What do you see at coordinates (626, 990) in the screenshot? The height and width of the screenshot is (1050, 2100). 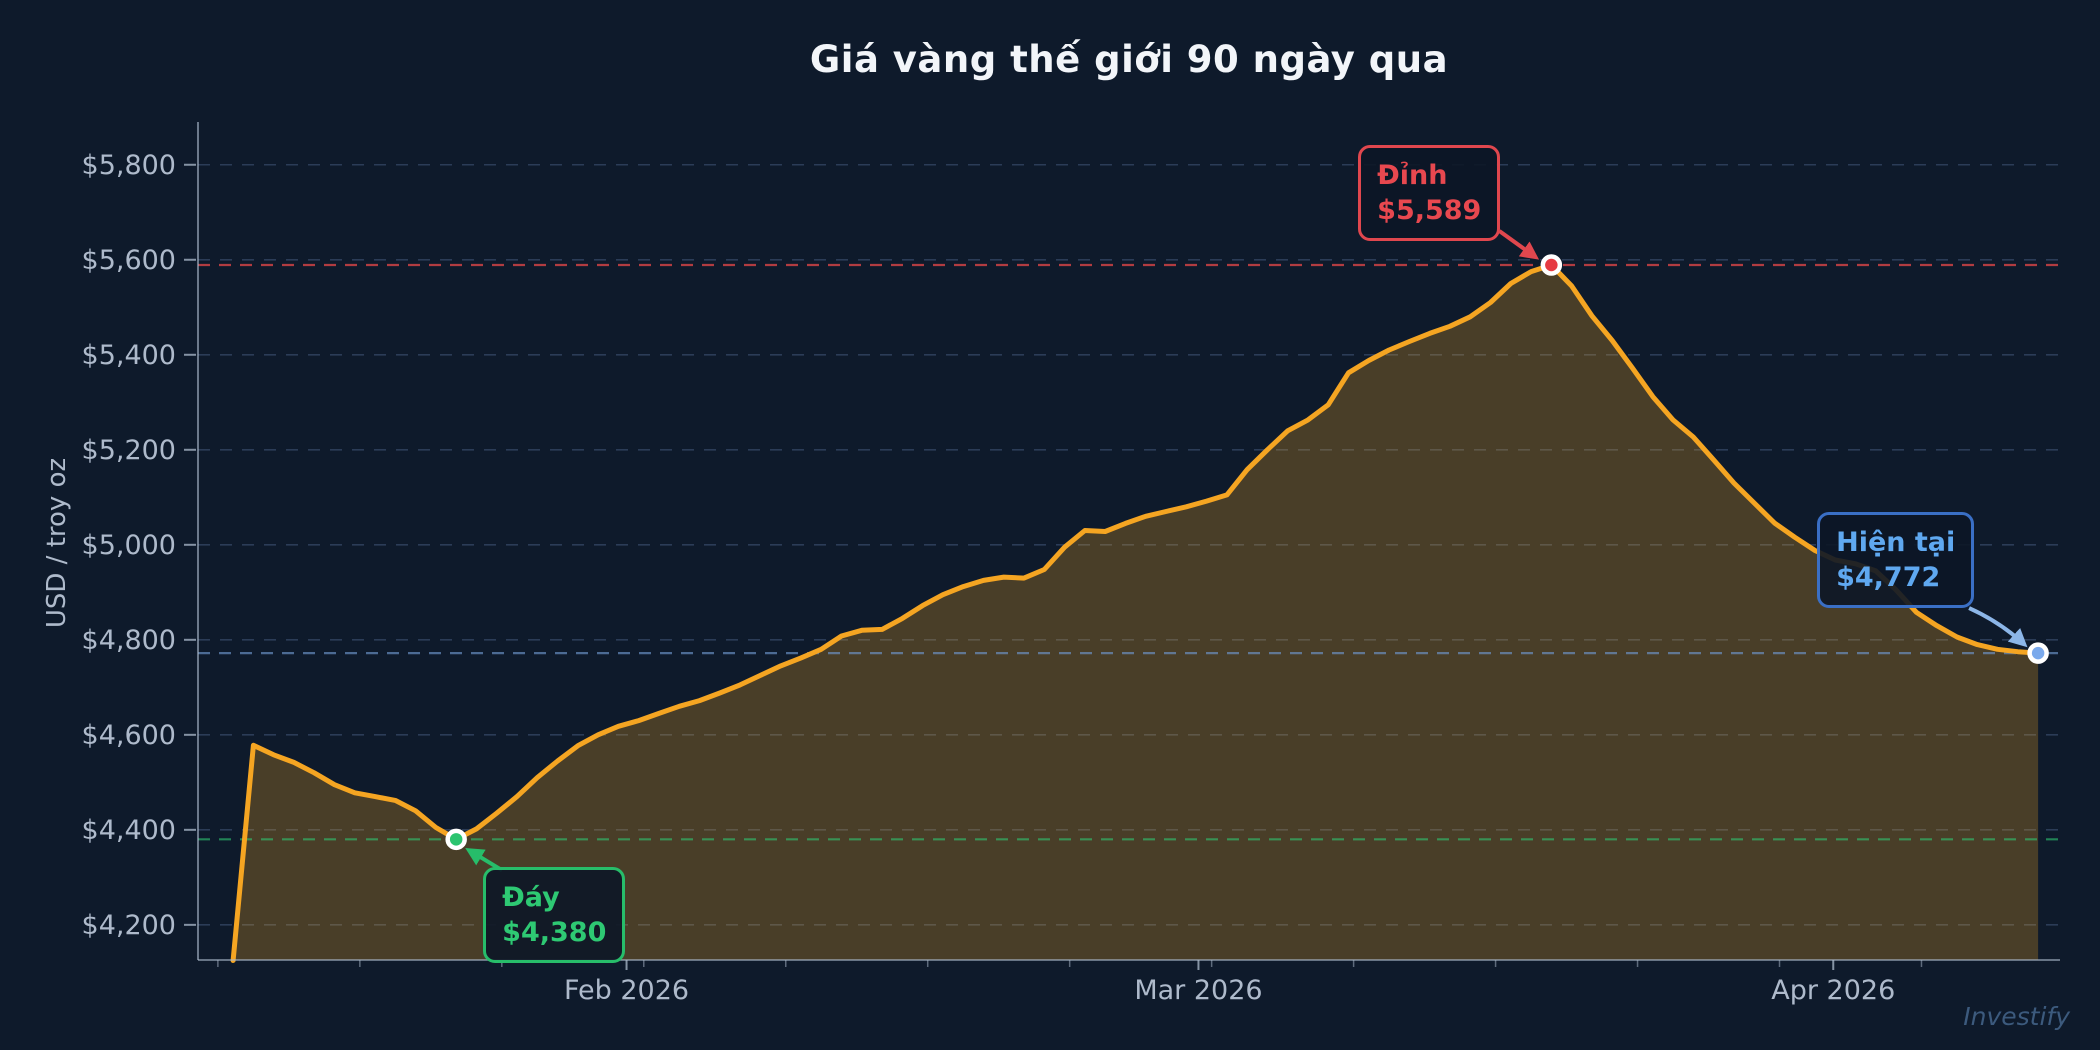 I see `x-tick-label: Feb 2026` at bounding box center [626, 990].